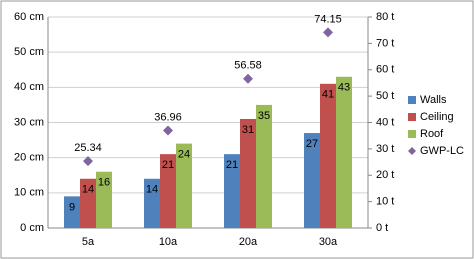 The width and height of the screenshot is (474, 259). What do you see at coordinates (29, 52) in the screenshot?
I see `y-tick-label: 50 cm` at bounding box center [29, 52].